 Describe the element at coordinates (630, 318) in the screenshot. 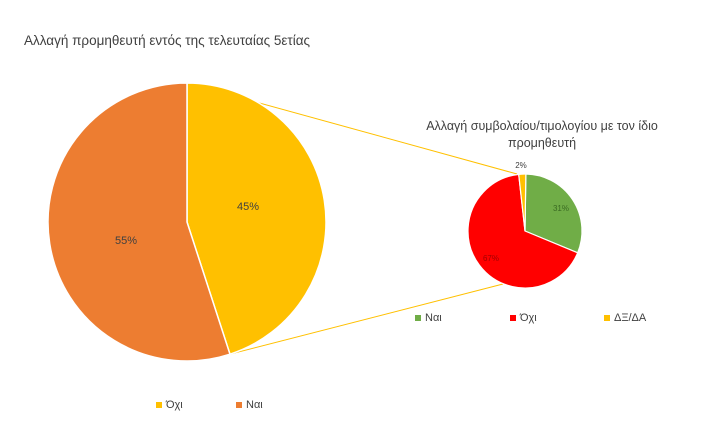

I see `legend-label: ΔΞ/ΔΑ` at that location.